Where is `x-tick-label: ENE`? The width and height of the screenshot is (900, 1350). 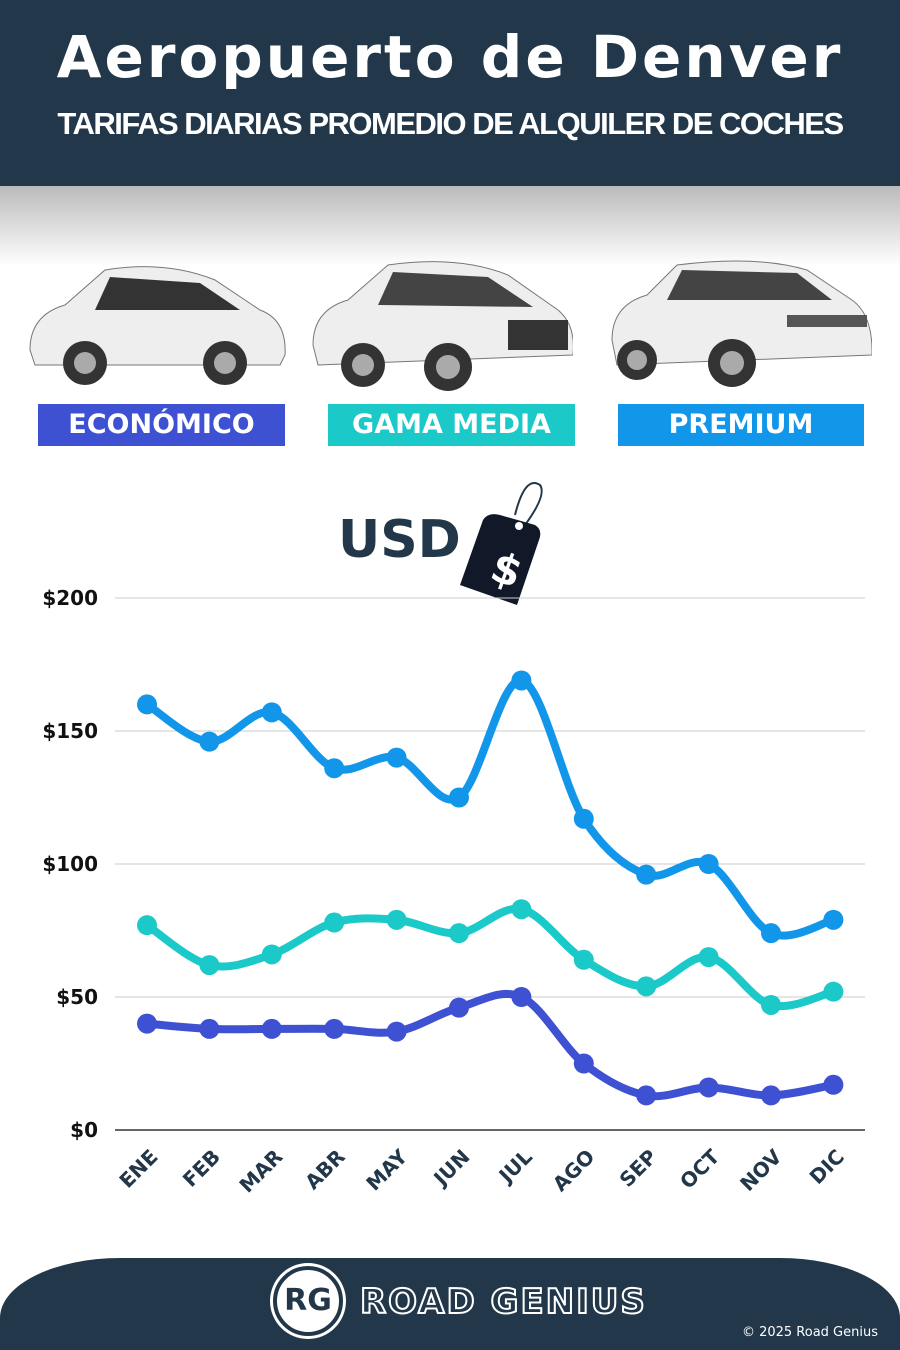
x-tick-label: ENE is located at coordinates (138, 1169).